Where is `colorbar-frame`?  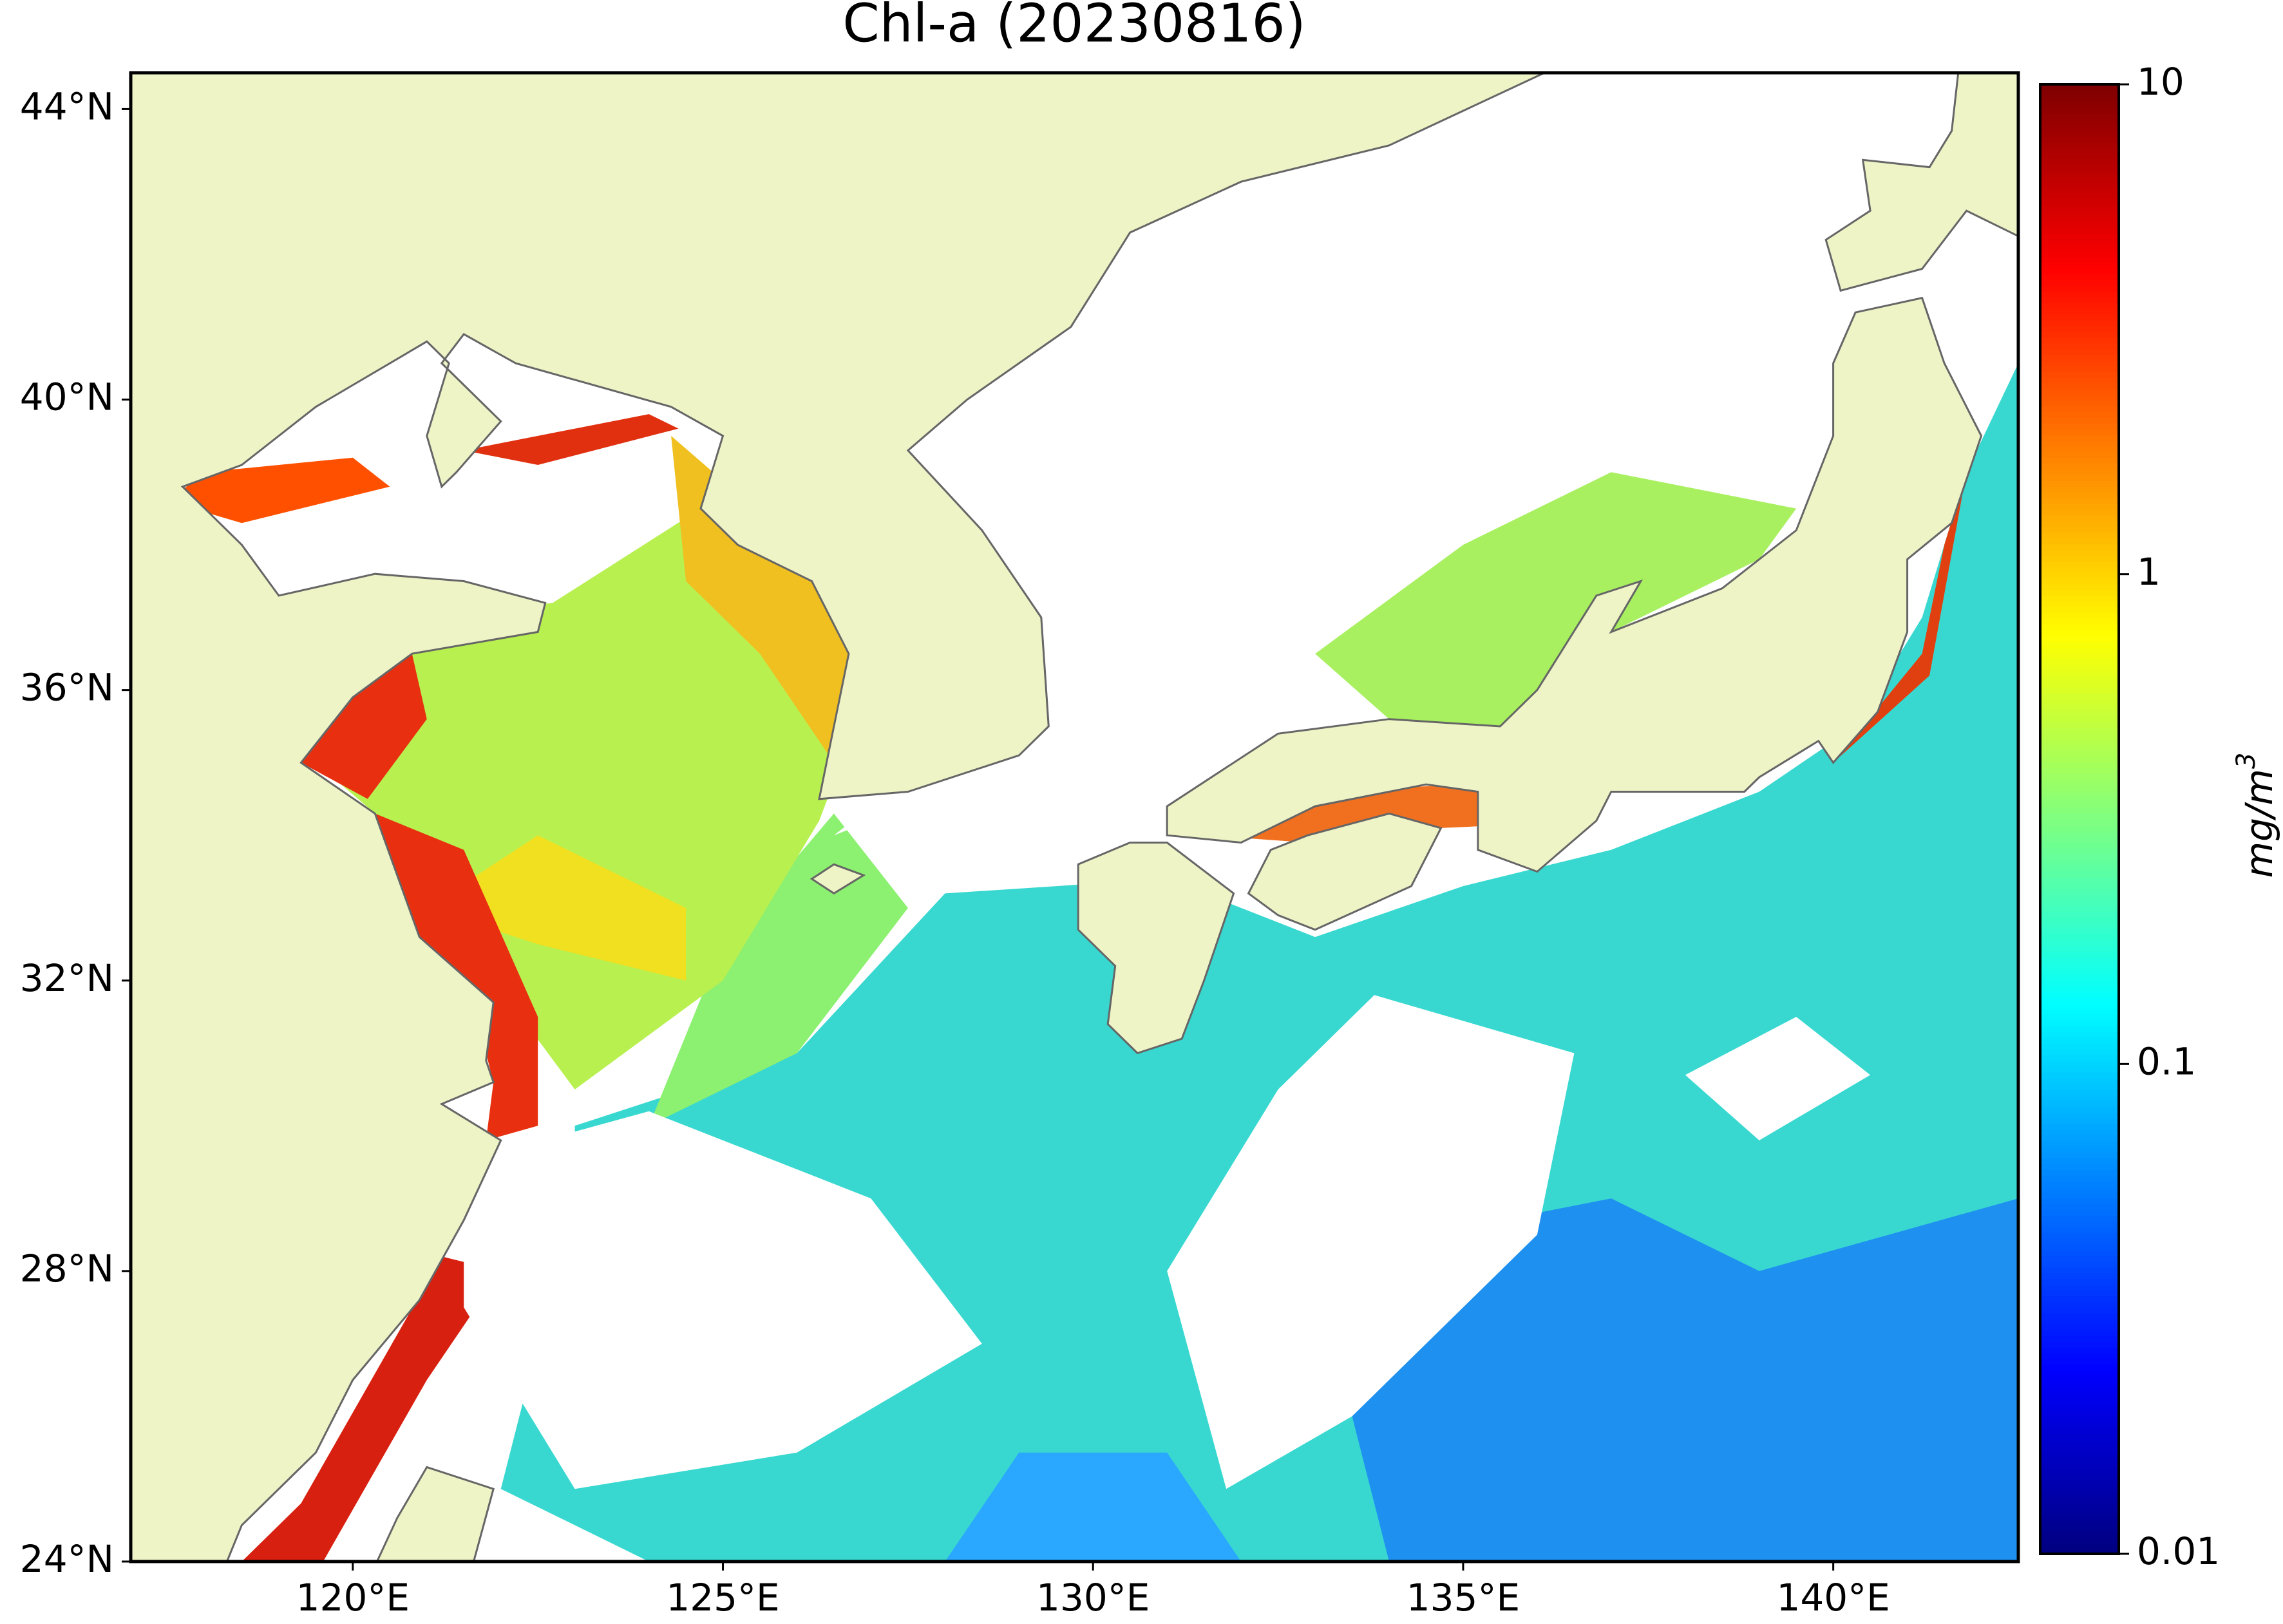 colorbar-frame is located at coordinates (2079, 819).